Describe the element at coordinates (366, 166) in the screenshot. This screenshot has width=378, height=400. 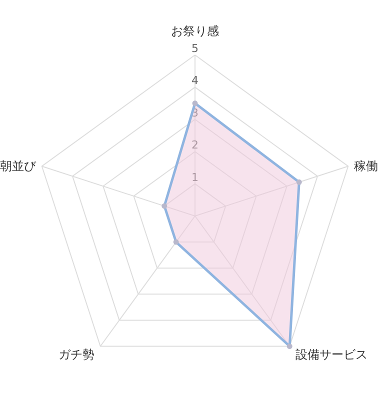
I see `spoke-label: 稼働` at that location.